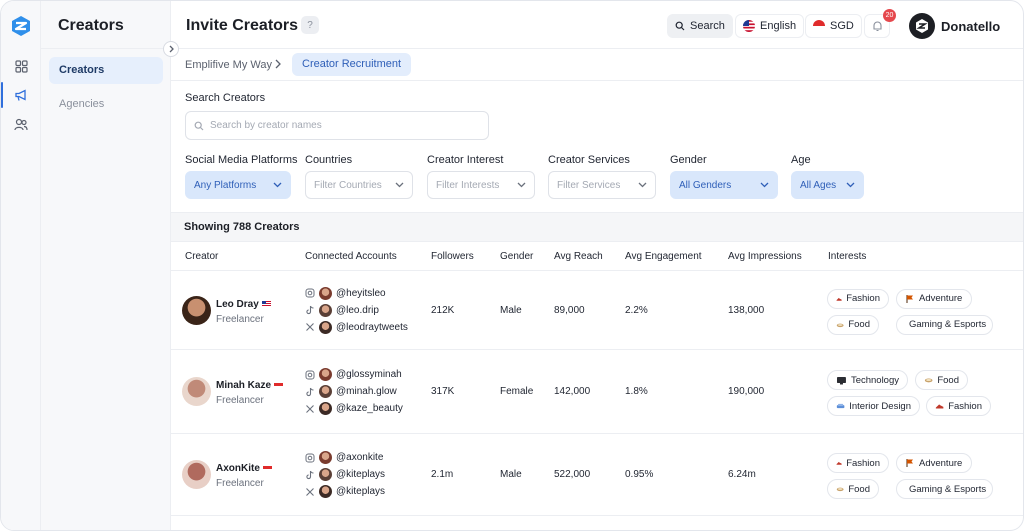 Image resolution: width=1024 pixels, height=531 pixels. I want to click on account-handle: @minah.glow, so click(366, 391).